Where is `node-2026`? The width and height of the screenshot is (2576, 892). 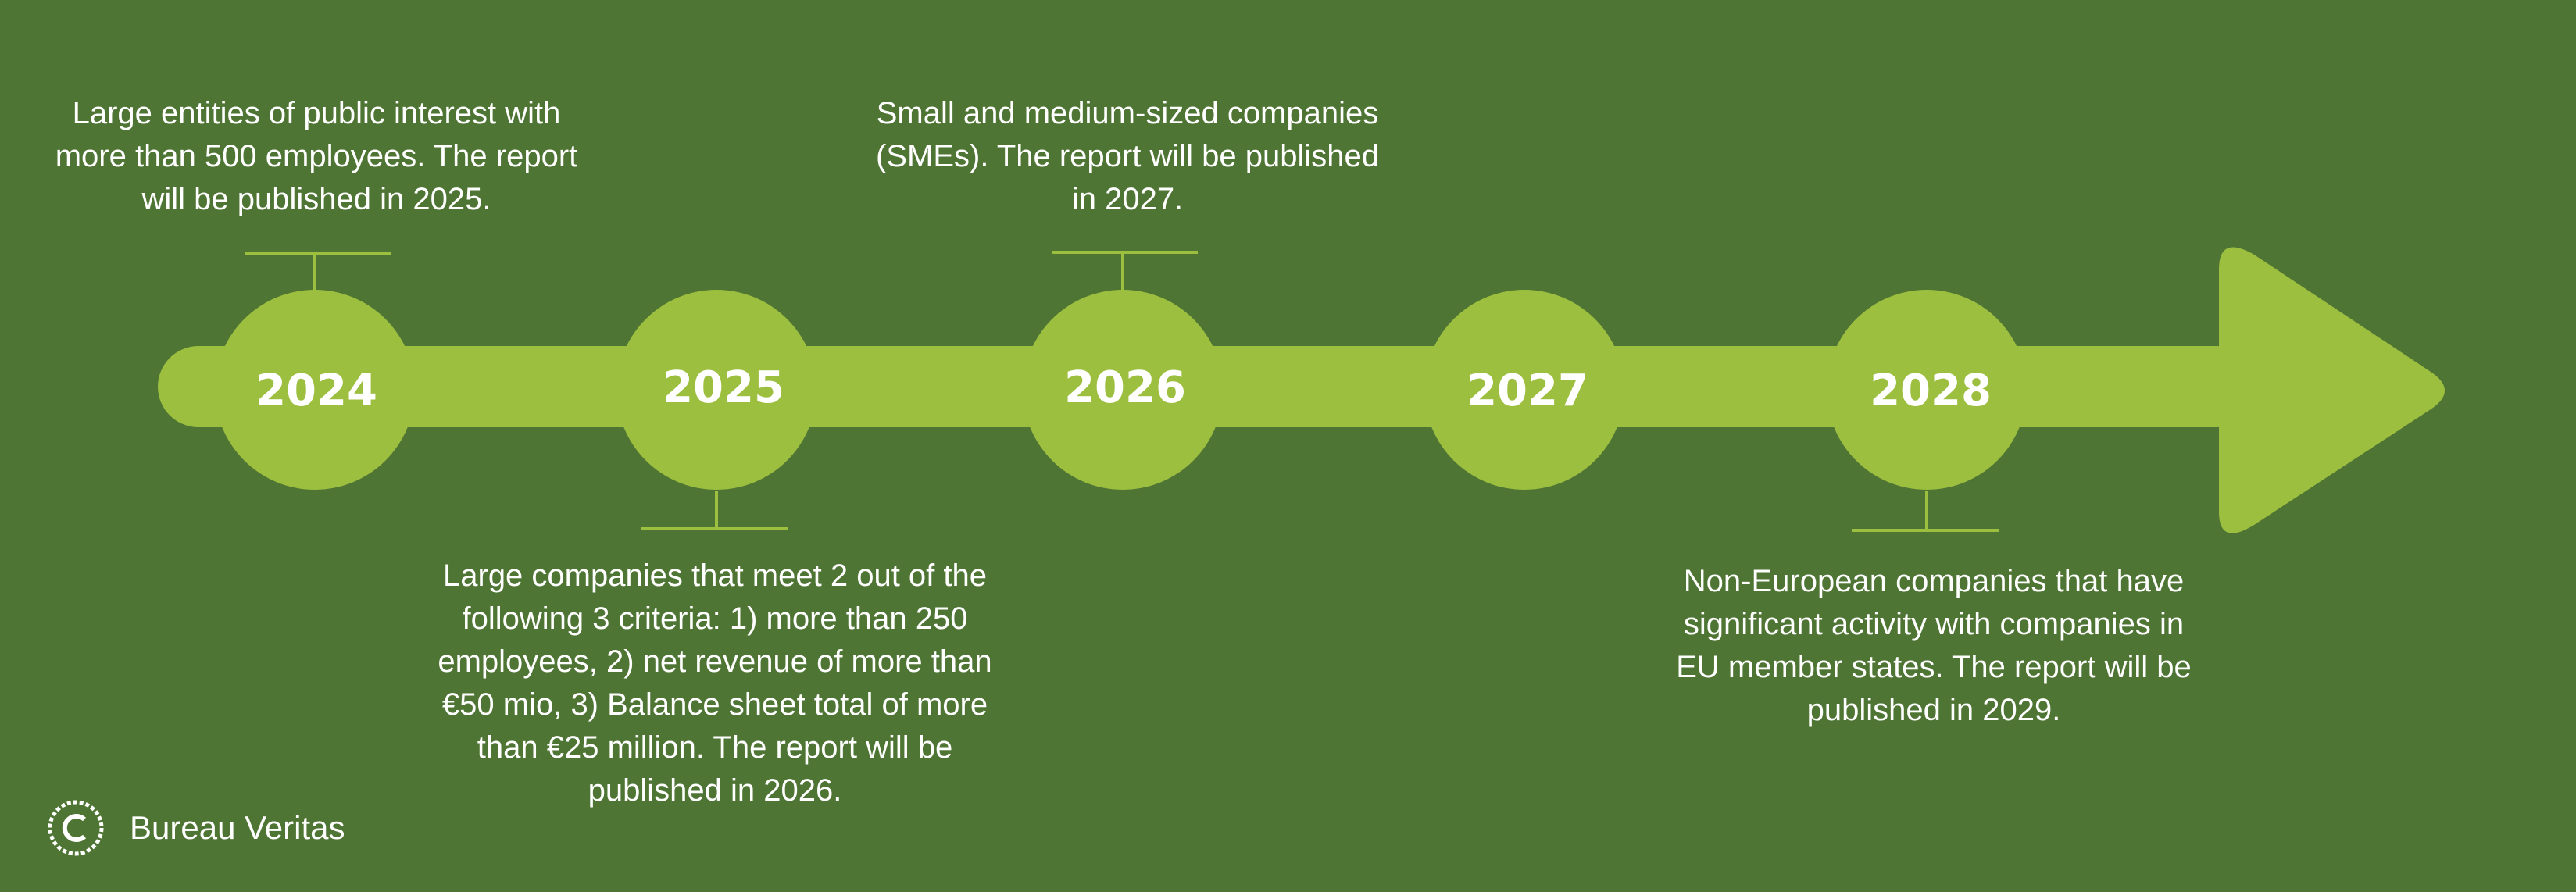
node-2026 is located at coordinates (1123, 390).